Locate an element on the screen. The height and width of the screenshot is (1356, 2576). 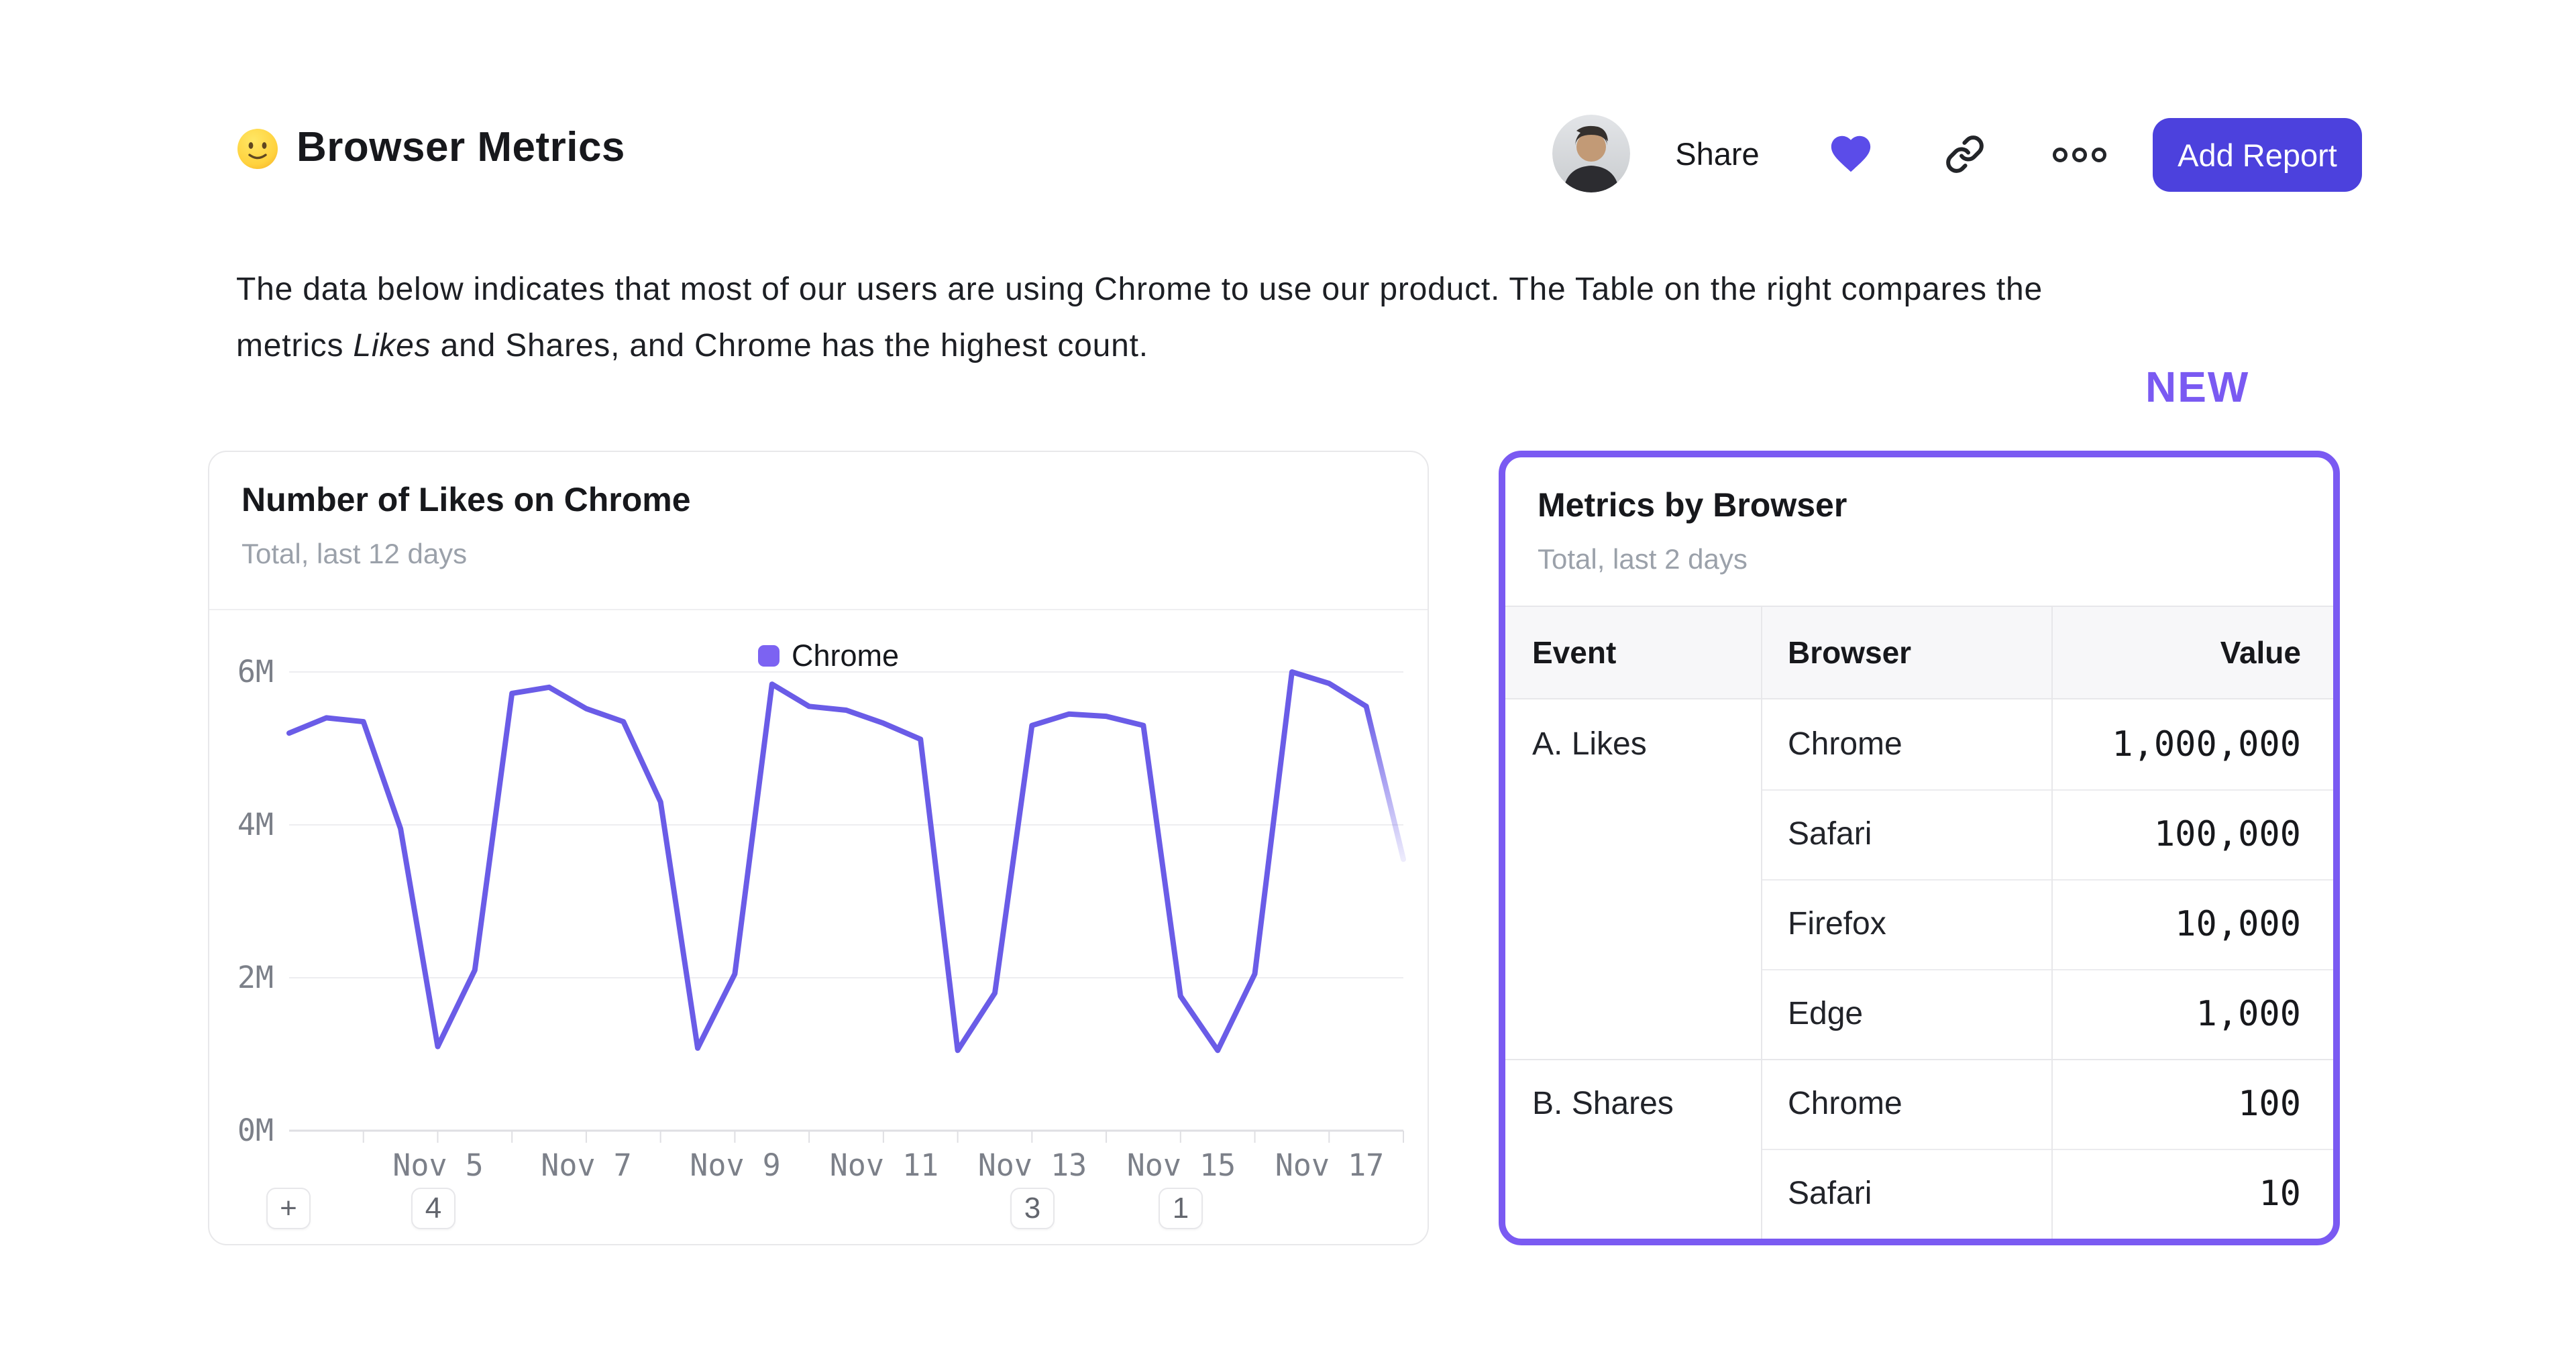
smiley-emoji-icon is located at coordinates (257, 149).